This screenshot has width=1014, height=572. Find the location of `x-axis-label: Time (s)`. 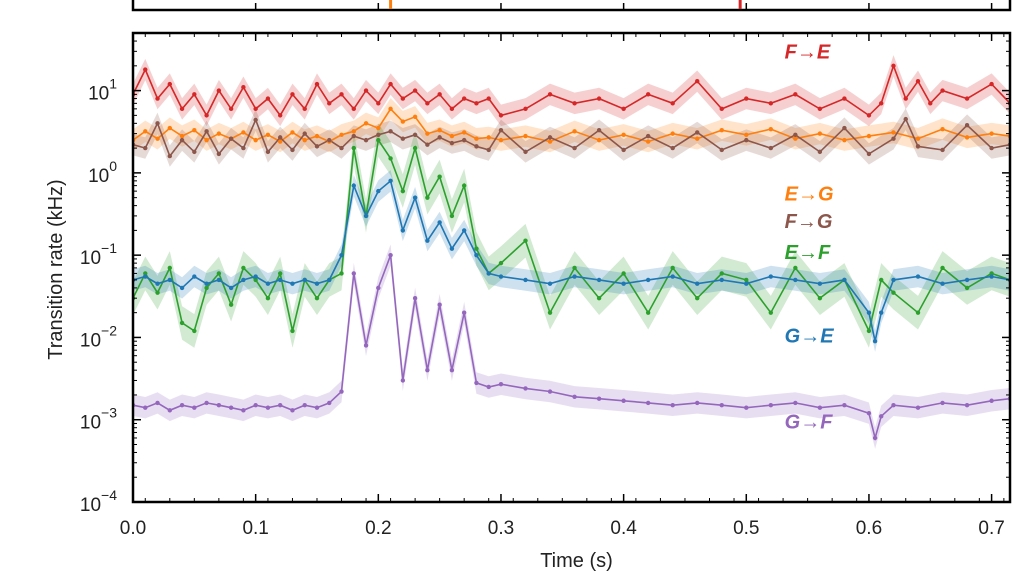

x-axis-label: Time (s) is located at coordinates (576, 561).